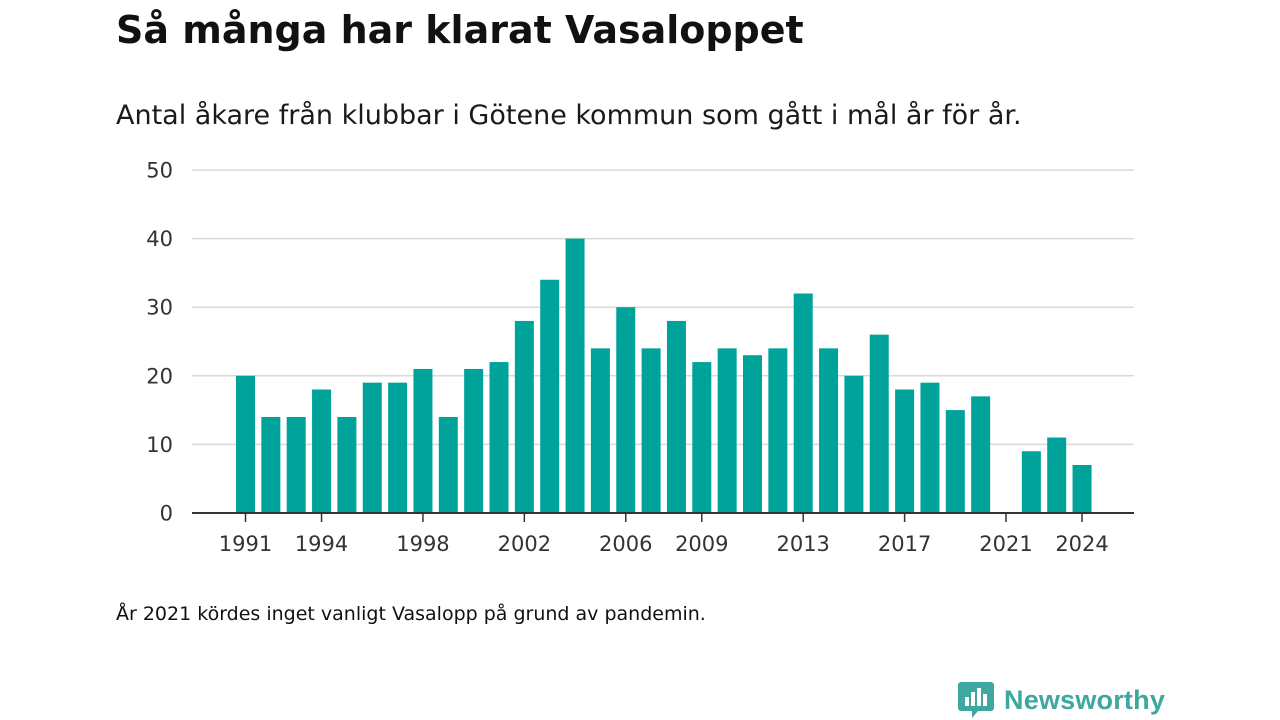 Image resolution: width=1280 pixels, height=720 pixels. I want to click on y-tick-label-20: 20, so click(159, 376).